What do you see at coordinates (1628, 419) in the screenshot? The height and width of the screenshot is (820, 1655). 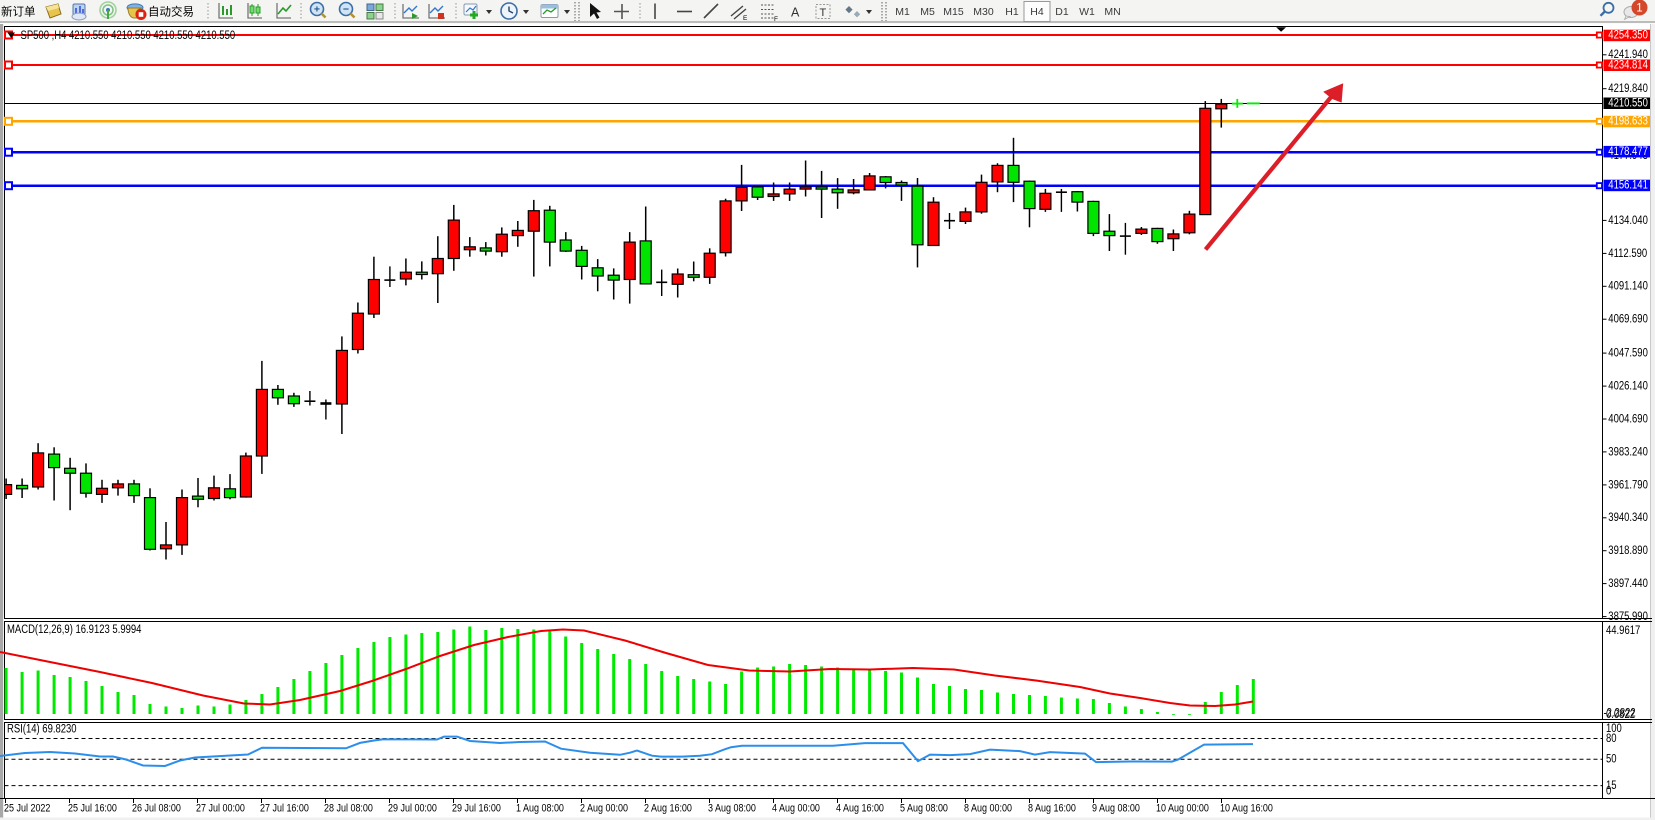 I see `svg-text: 4004.690` at bounding box center [1628, 419].